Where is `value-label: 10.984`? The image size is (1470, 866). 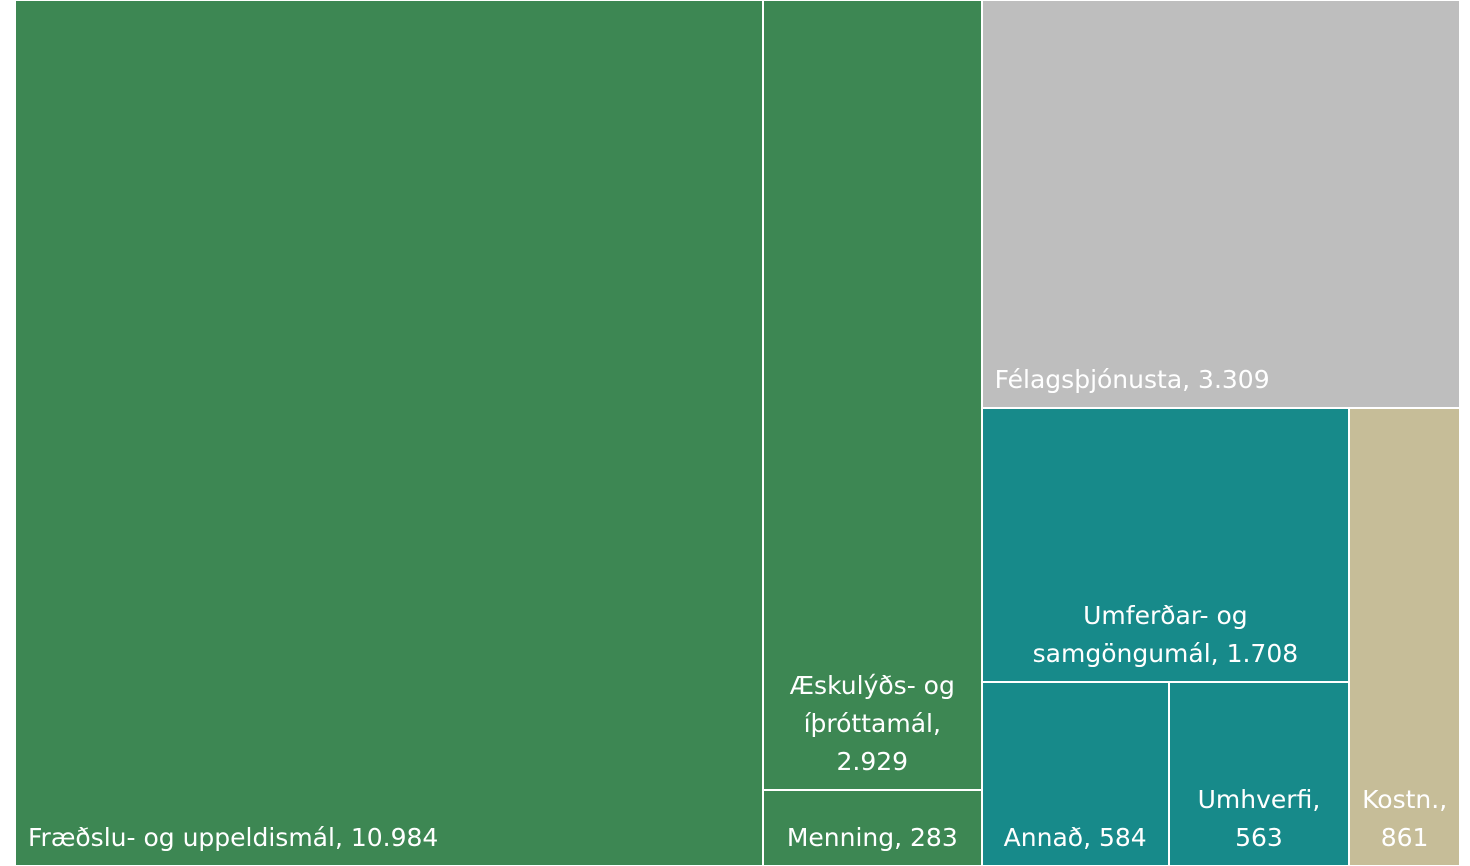
value-label: 10.984 is located at coordinates (394, 837).